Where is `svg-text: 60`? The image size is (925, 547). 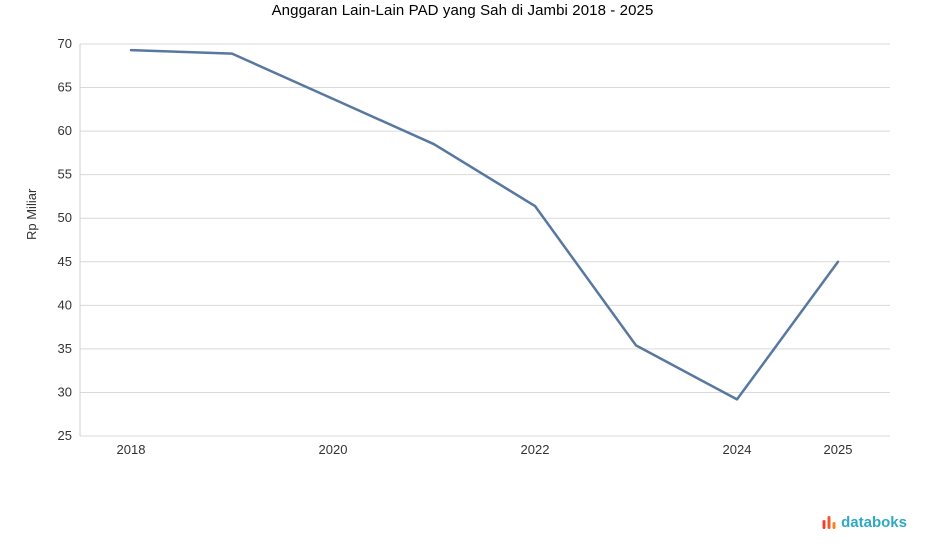 svg-text: 60 is located at coordinates (65, 130).